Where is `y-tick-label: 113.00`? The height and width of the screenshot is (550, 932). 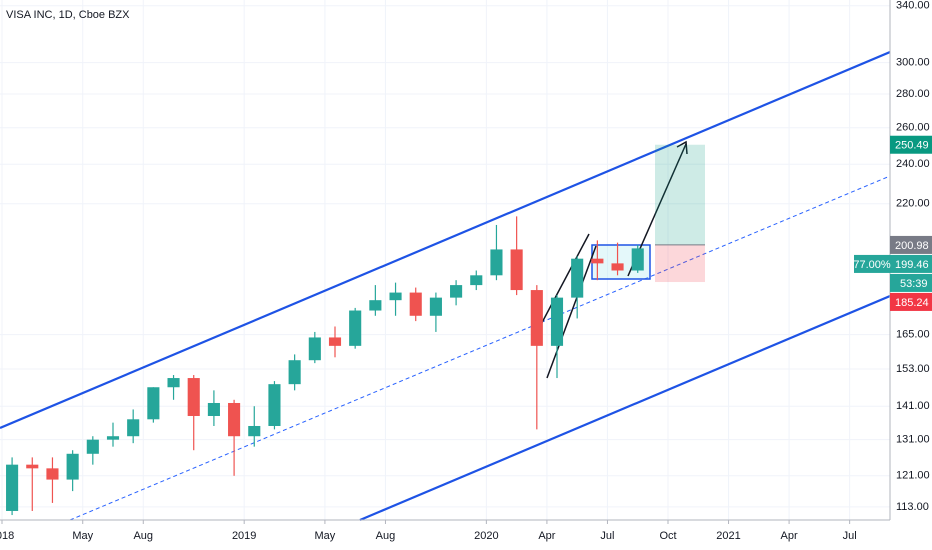
y-tick-label: 113.00 is located at coordinates (912, 507).